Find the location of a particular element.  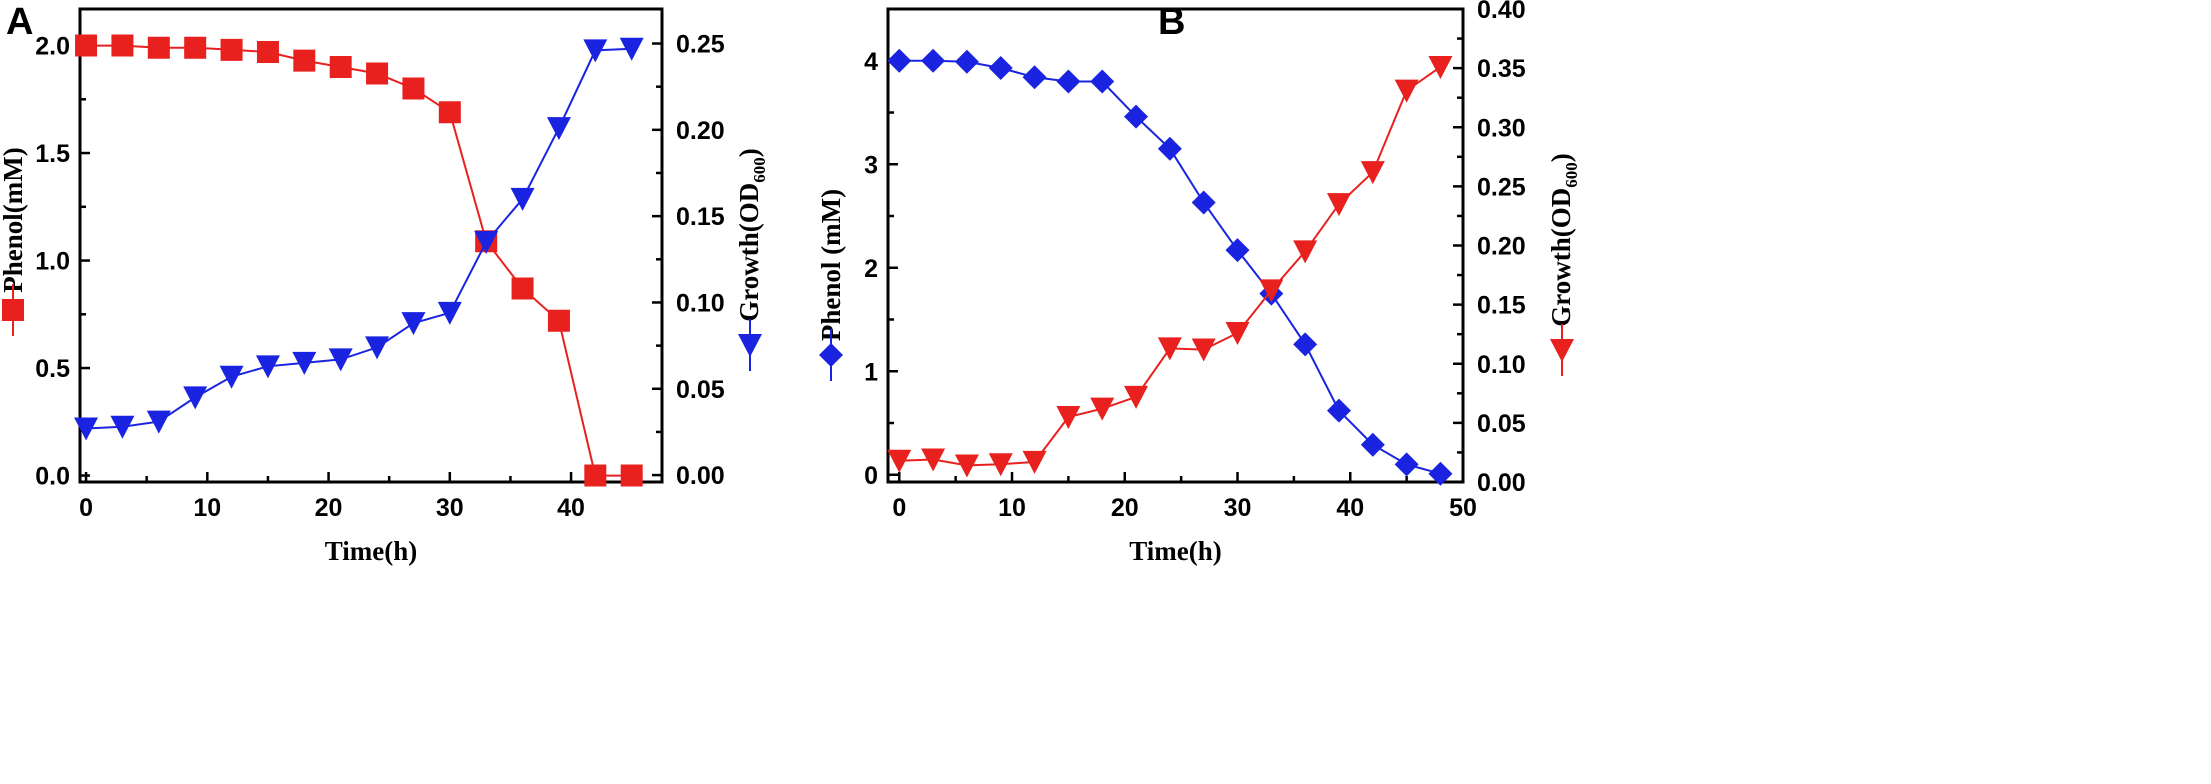

panel-a-left-y-tick-label: 1.5 is located at coordinates (52, 154).